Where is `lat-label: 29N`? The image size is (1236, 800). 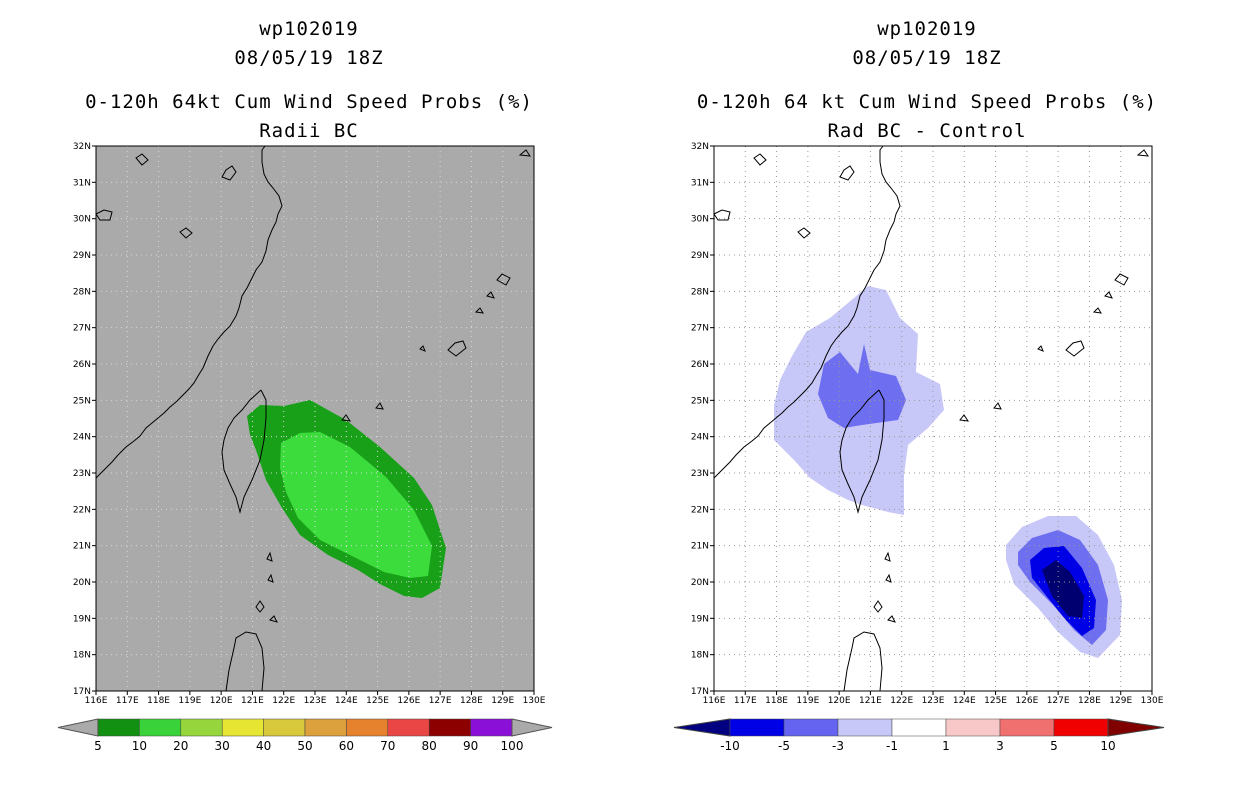
lat-label: 29N is located at coordinates (700, 256).